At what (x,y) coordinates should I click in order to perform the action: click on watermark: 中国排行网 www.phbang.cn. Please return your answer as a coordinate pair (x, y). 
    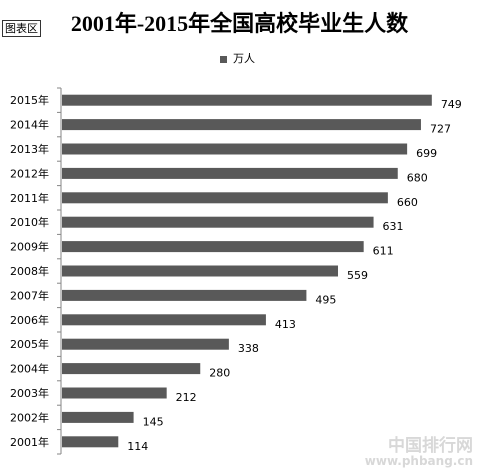
    Looking at the image, I should click on (419, 452).